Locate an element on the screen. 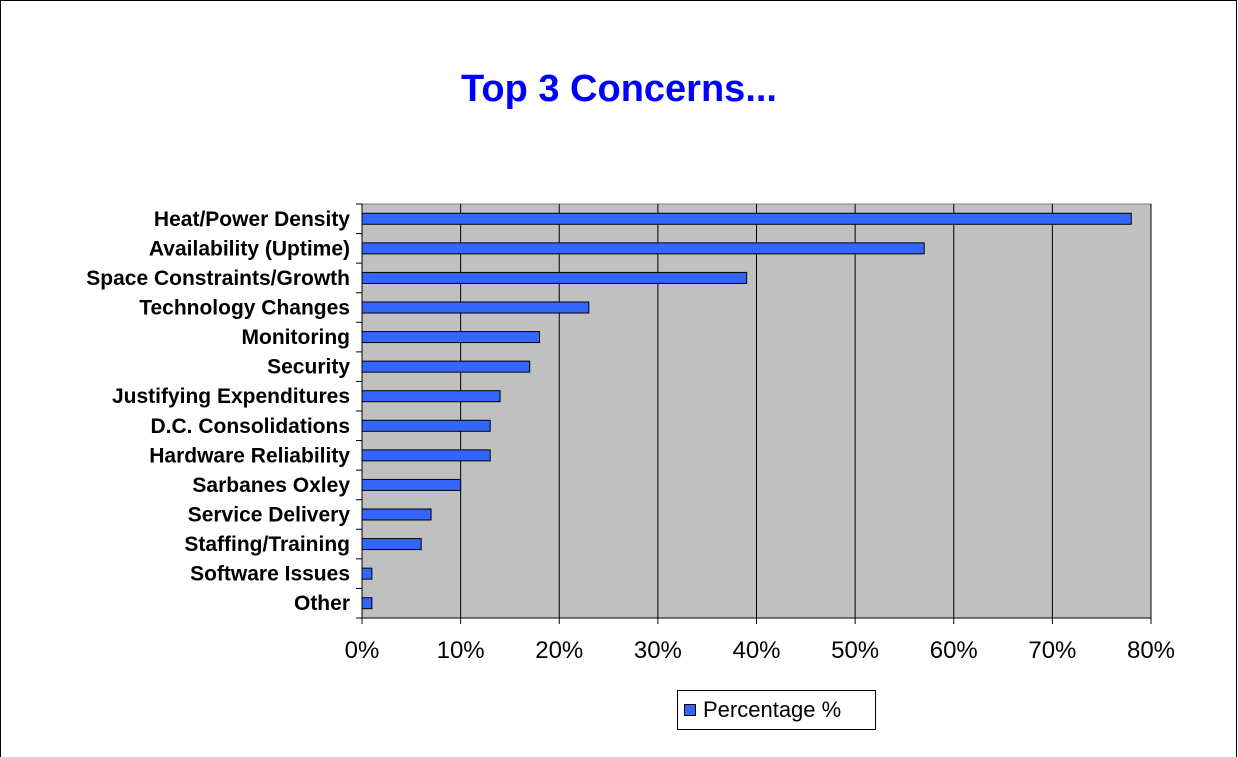 The height and width of the screenshot is (757, 1238). category-label: Other is located at coordinates (322, 603).